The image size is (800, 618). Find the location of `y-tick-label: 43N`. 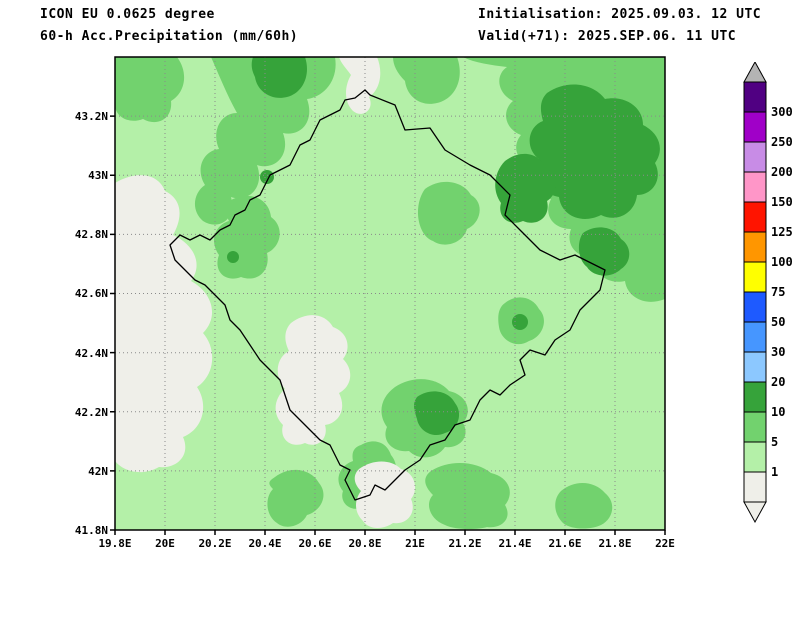

y-tick-label: 43N is located at coordinates (98, 175).